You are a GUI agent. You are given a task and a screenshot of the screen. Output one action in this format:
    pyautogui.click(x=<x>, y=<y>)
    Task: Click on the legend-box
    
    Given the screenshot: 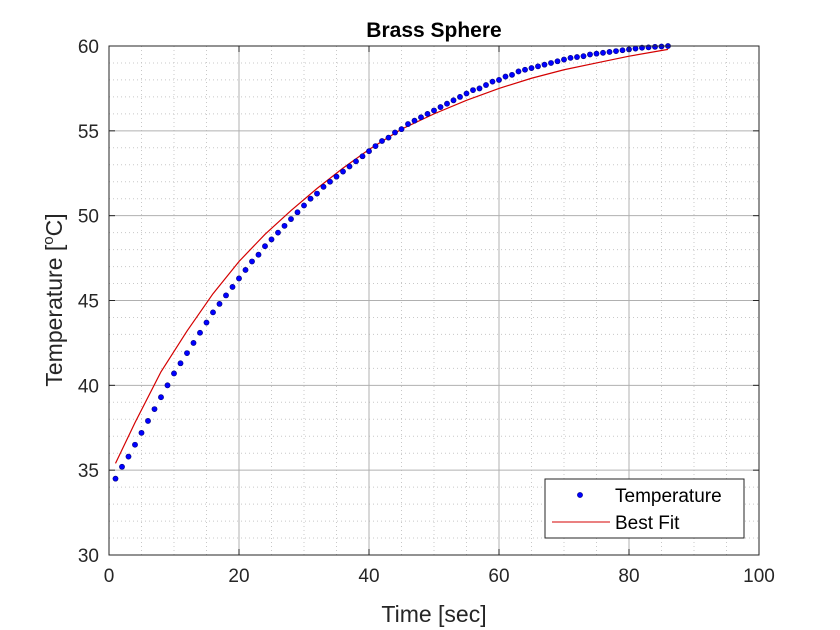 What is the action you would take?
    pyautogui.click(x=644, y=508)
    